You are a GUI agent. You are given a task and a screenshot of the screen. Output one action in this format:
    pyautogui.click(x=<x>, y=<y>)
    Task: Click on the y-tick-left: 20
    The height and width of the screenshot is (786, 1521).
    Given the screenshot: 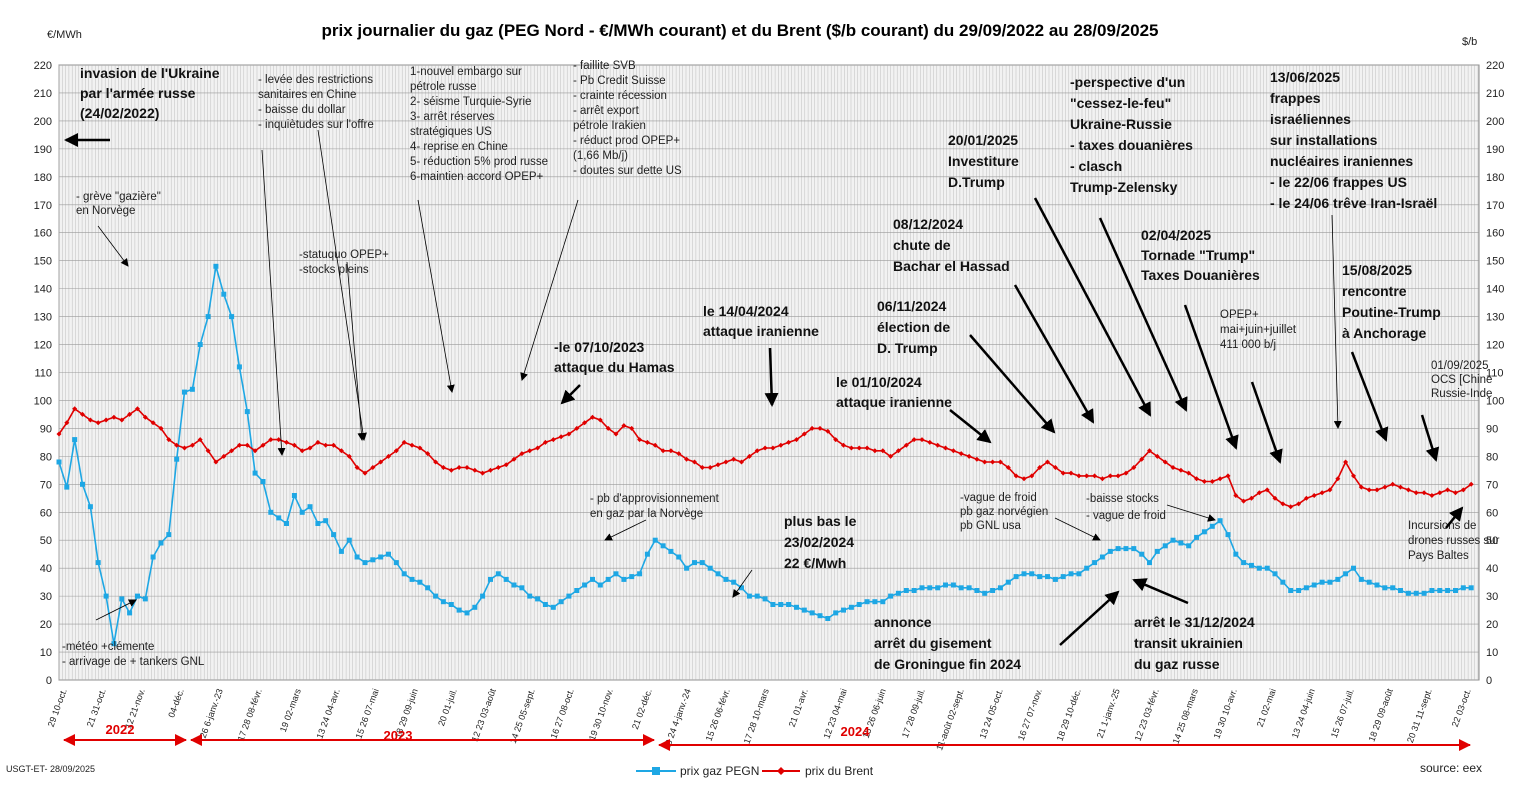 What is the action you would take?
    pyautogui.click(x=46, y=625)
    